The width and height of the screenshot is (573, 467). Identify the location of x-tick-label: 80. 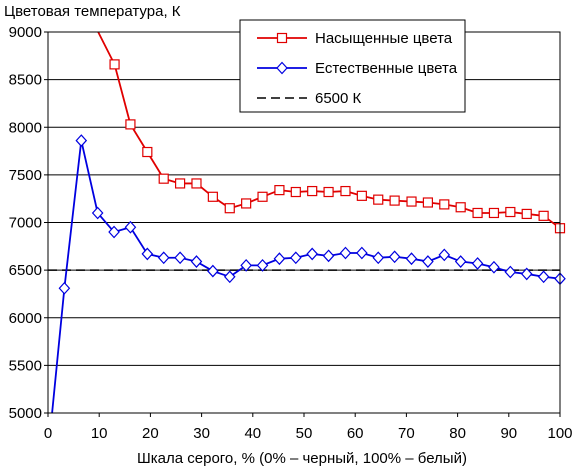
(457, 433).